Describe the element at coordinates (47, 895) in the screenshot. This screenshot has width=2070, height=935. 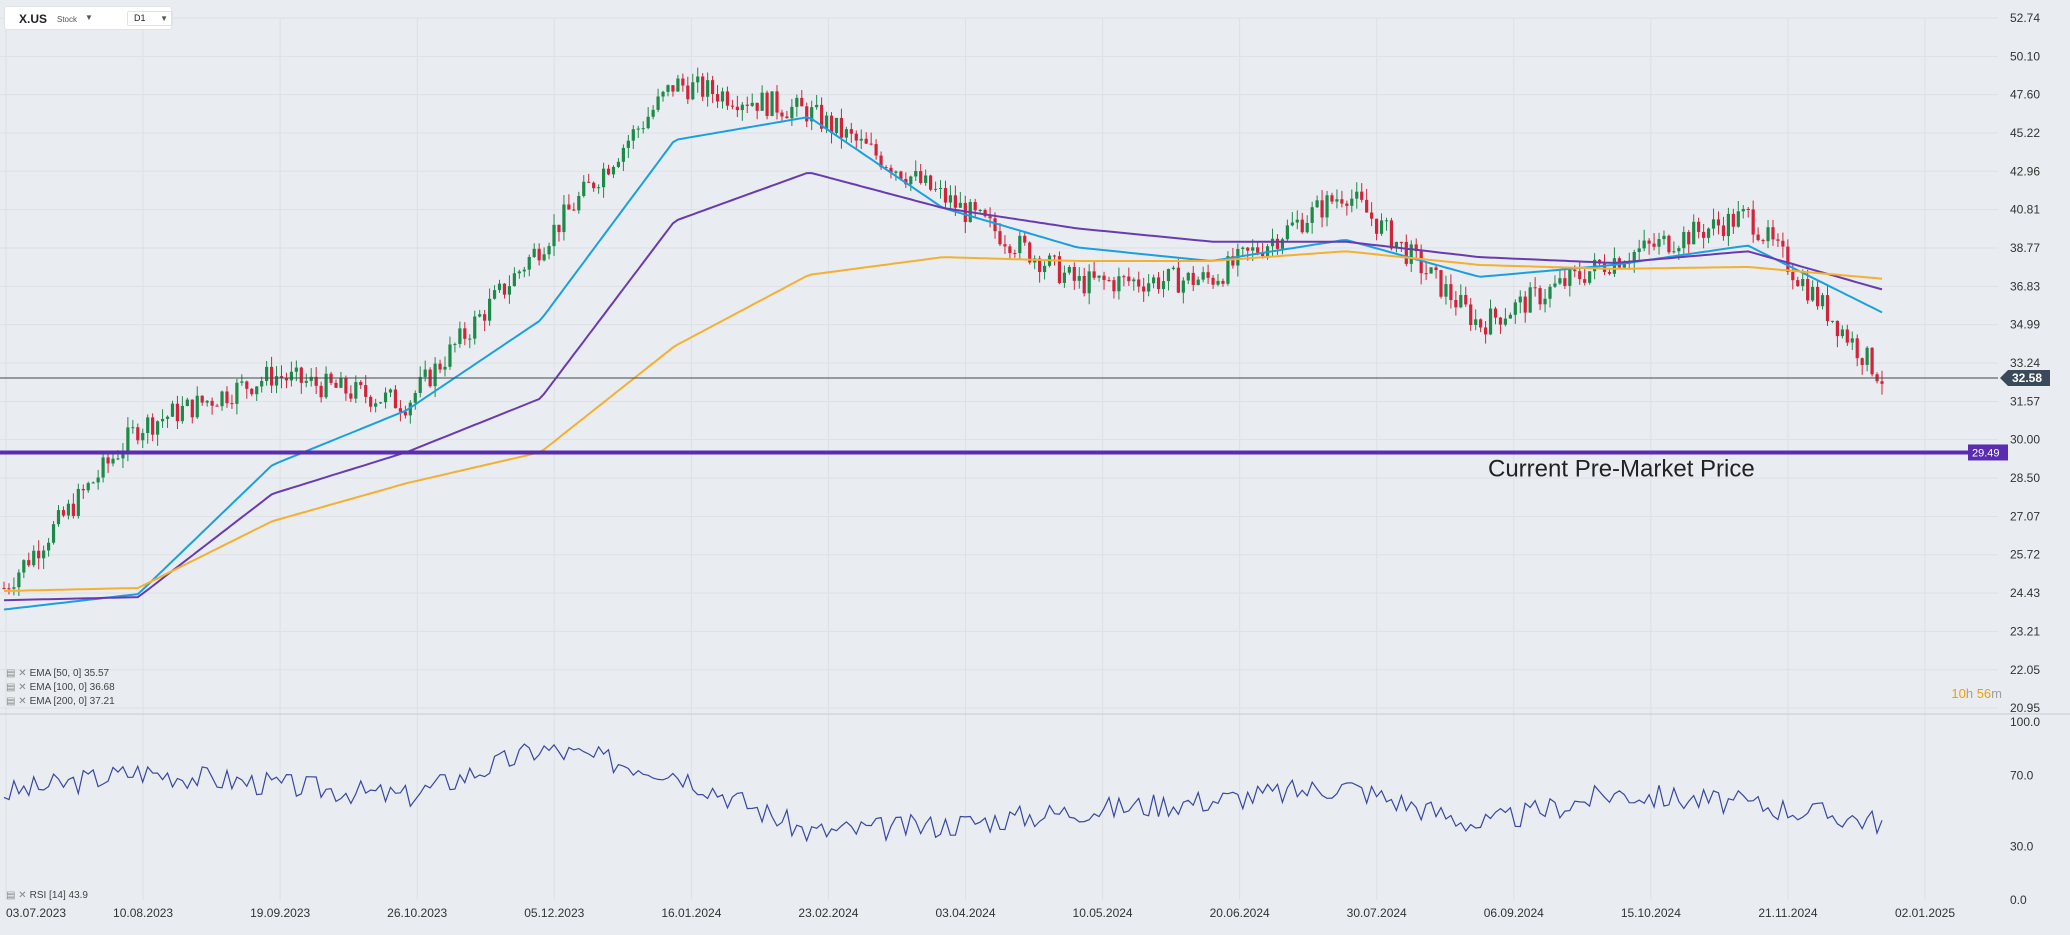
I see `legend-rsi: ▤ ✕ RSI [14] 43.9` at that location.